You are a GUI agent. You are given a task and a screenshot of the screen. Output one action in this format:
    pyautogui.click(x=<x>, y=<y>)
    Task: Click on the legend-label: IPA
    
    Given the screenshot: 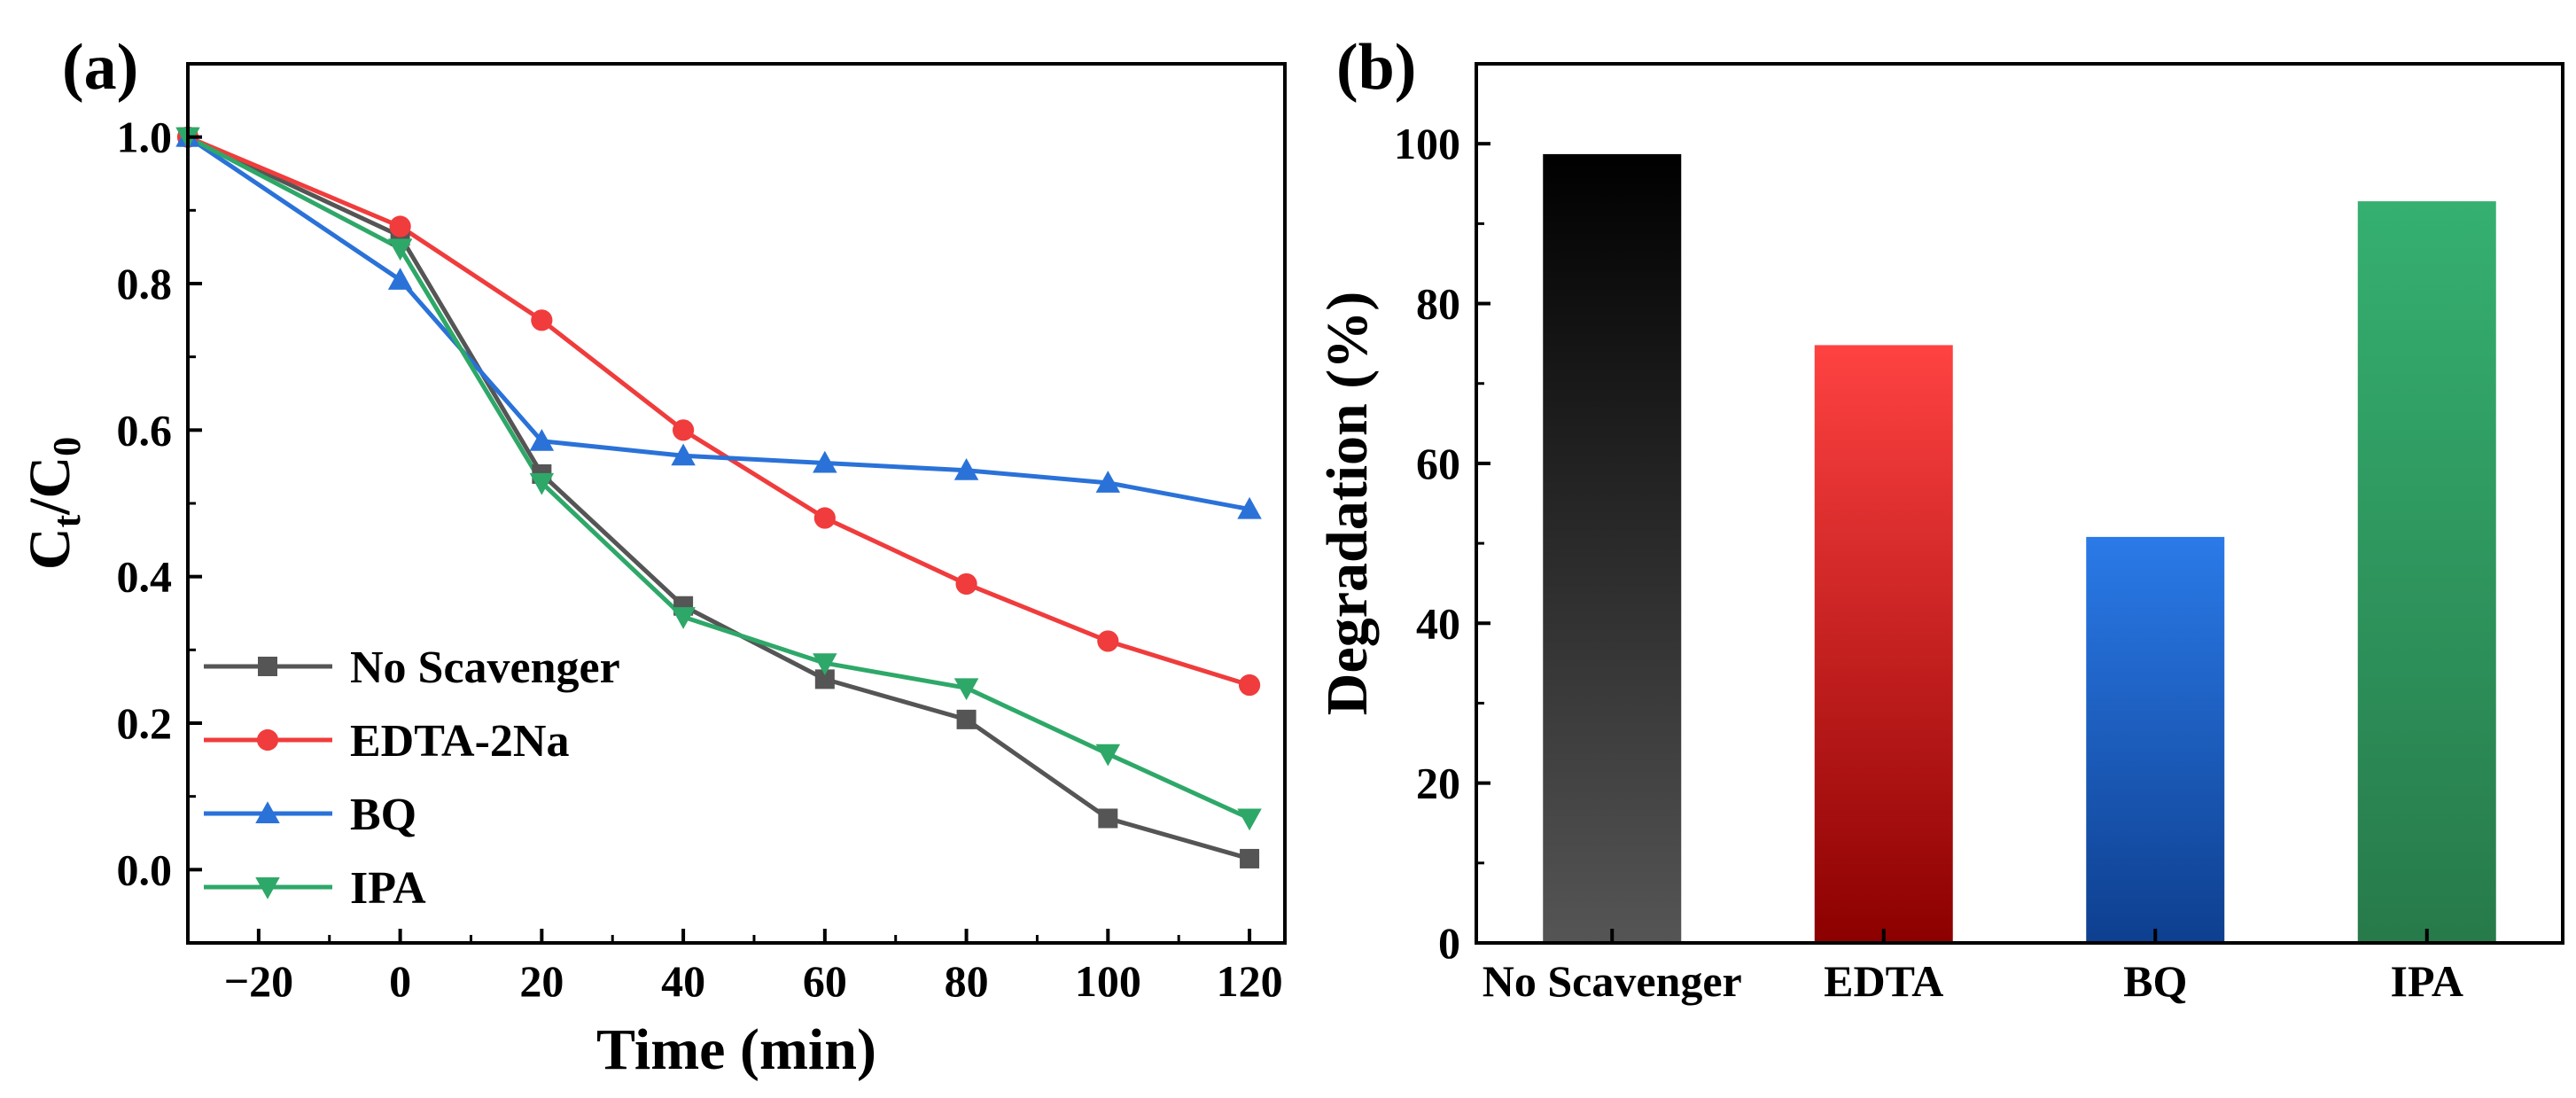 What is the action you would take?
    pyautogui.click(x=388, y=888)
    